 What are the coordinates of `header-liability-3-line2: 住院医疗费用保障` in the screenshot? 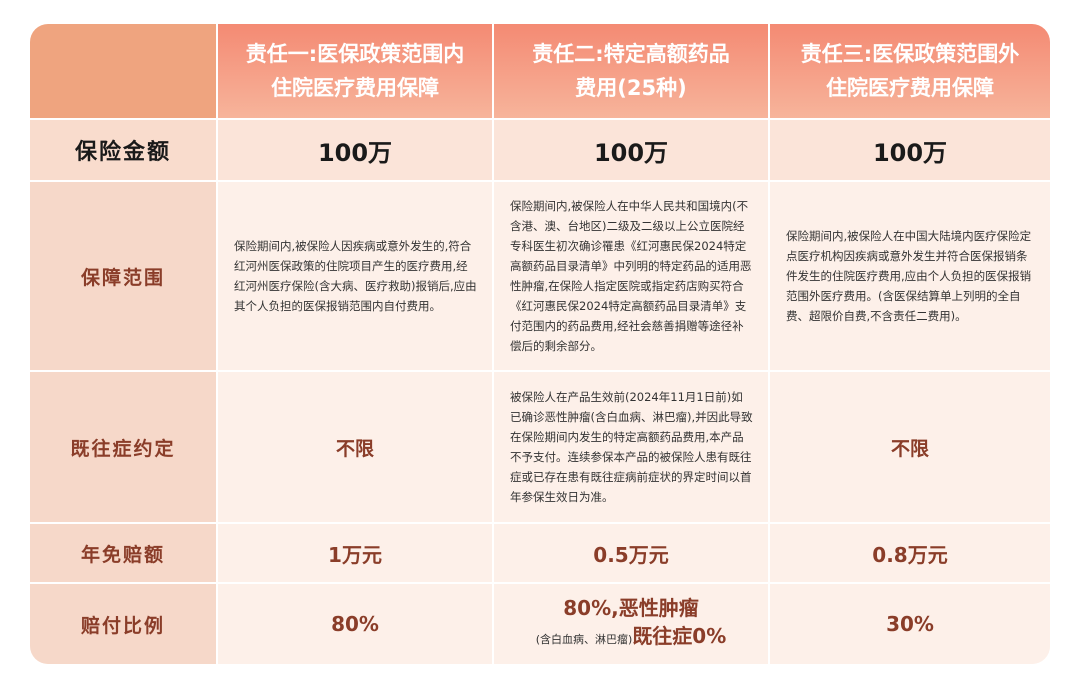 It's located at (910, 88).